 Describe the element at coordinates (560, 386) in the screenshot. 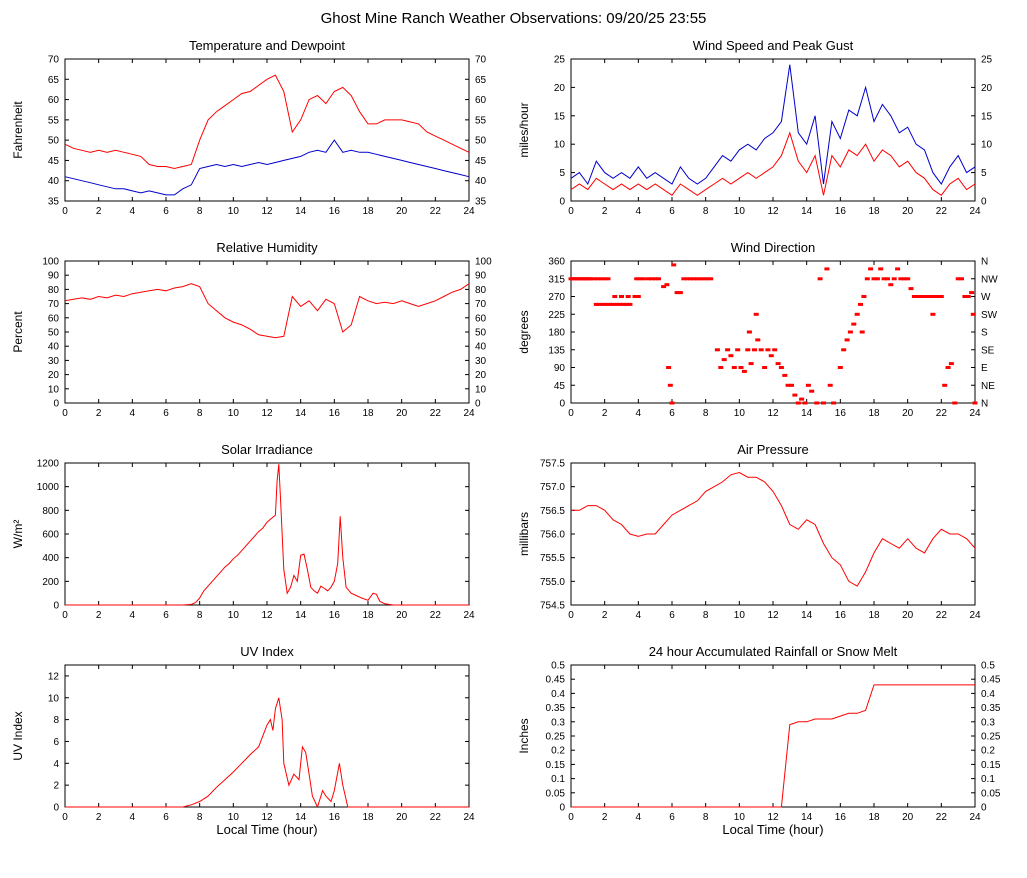

I see `y-tick-label: 45` at that location.